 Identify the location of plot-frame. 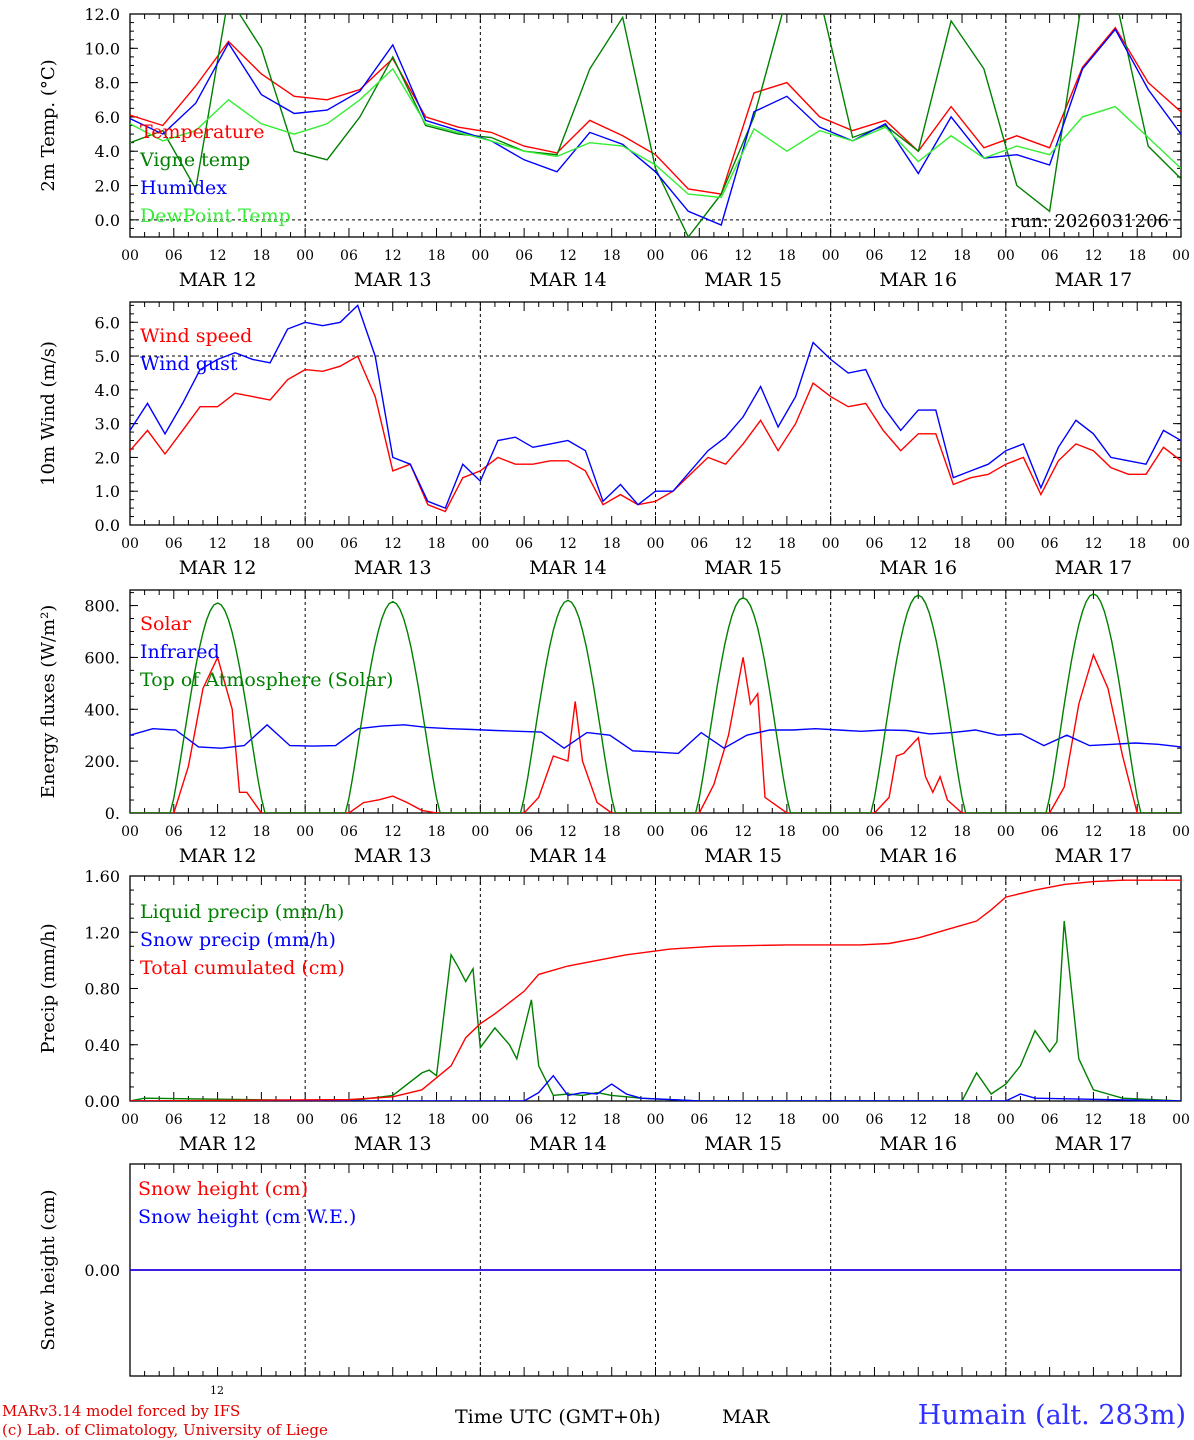
(655, 125).